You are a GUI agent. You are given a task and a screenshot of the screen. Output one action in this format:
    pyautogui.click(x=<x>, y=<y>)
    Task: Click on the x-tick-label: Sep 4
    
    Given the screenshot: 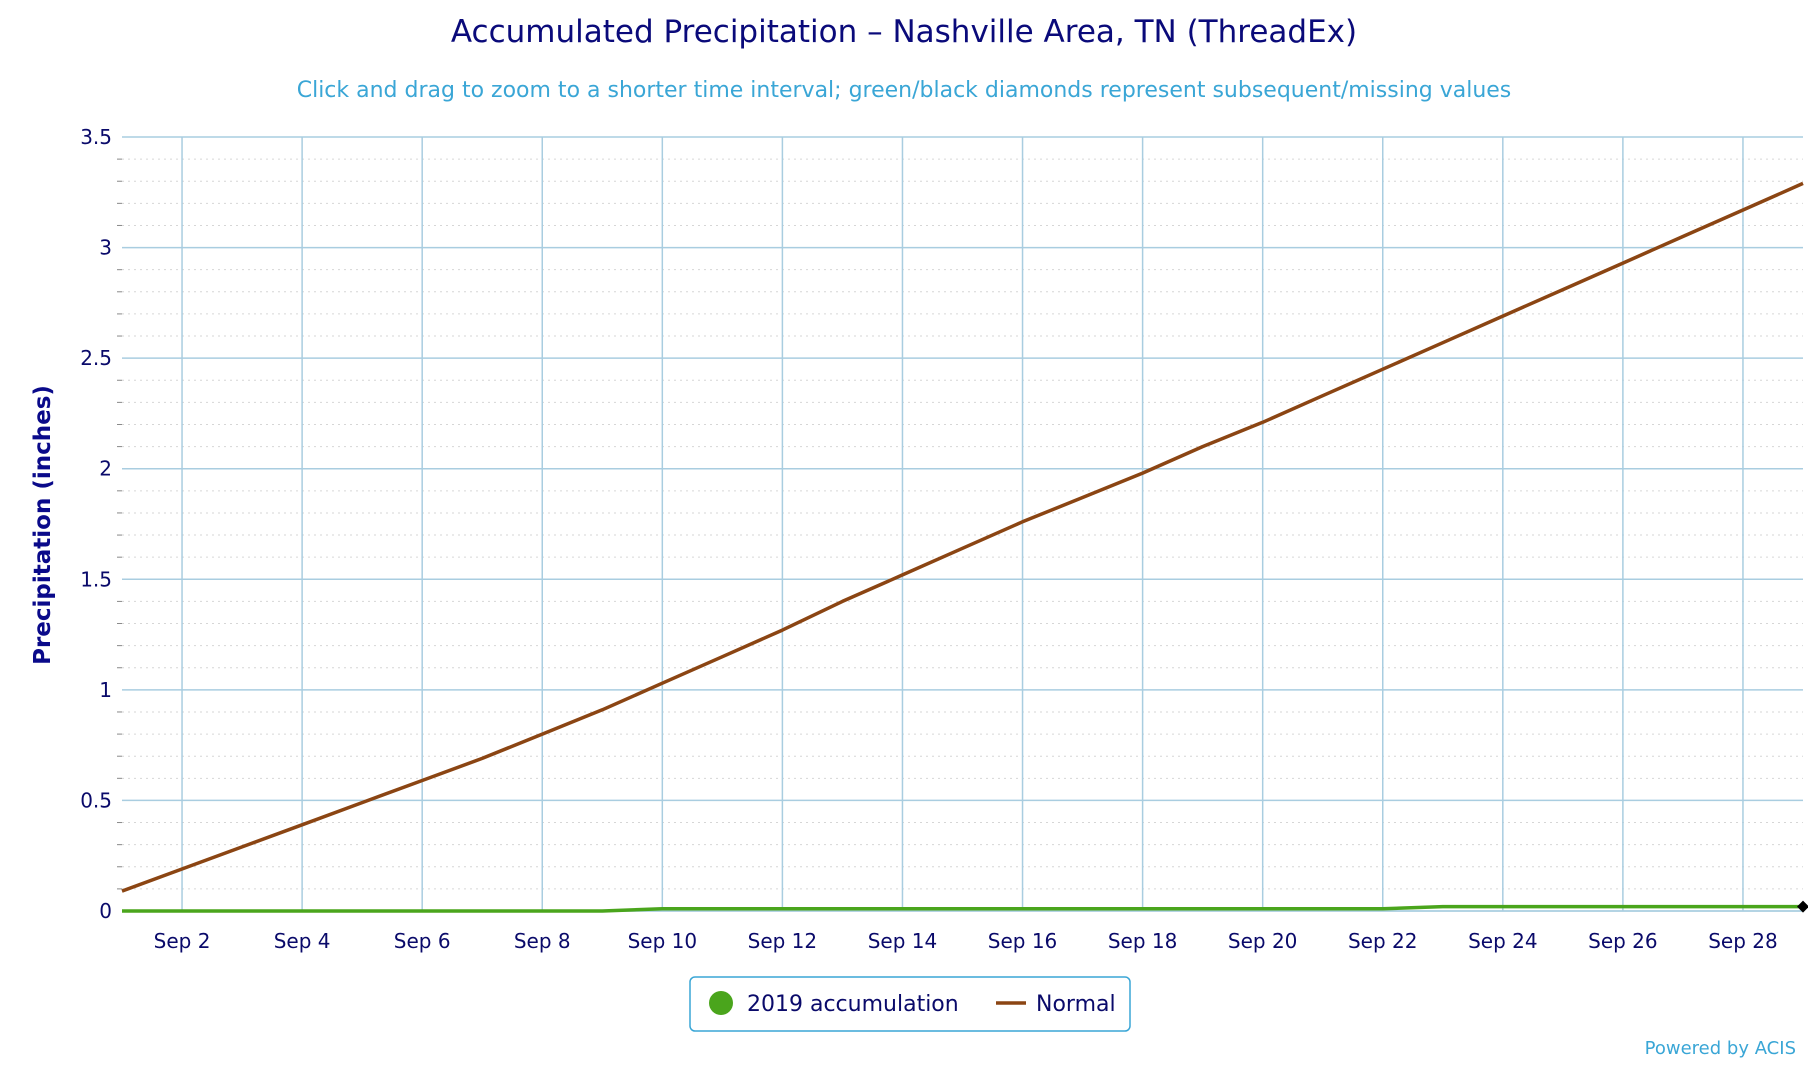 What is the action you would take?
    pyautogui.click(x=302, y=941)
    